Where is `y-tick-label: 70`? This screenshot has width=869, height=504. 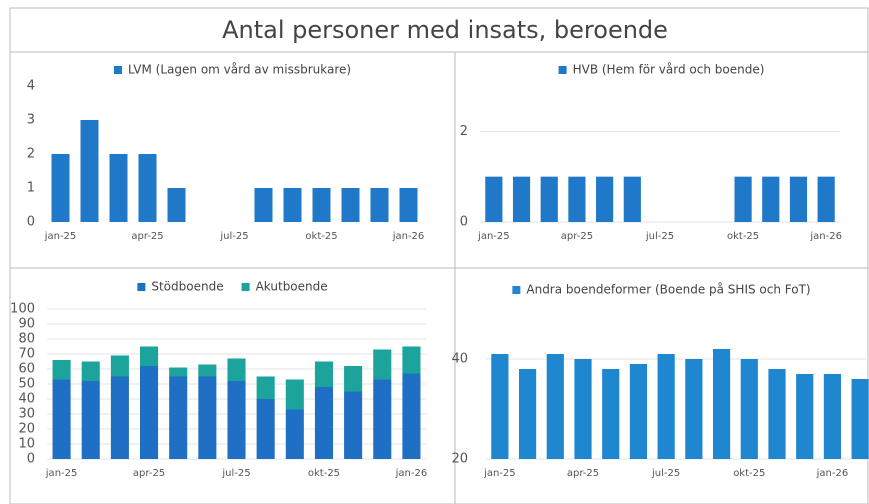 y-tick-label: 70 is located at coordinates (26, 354).